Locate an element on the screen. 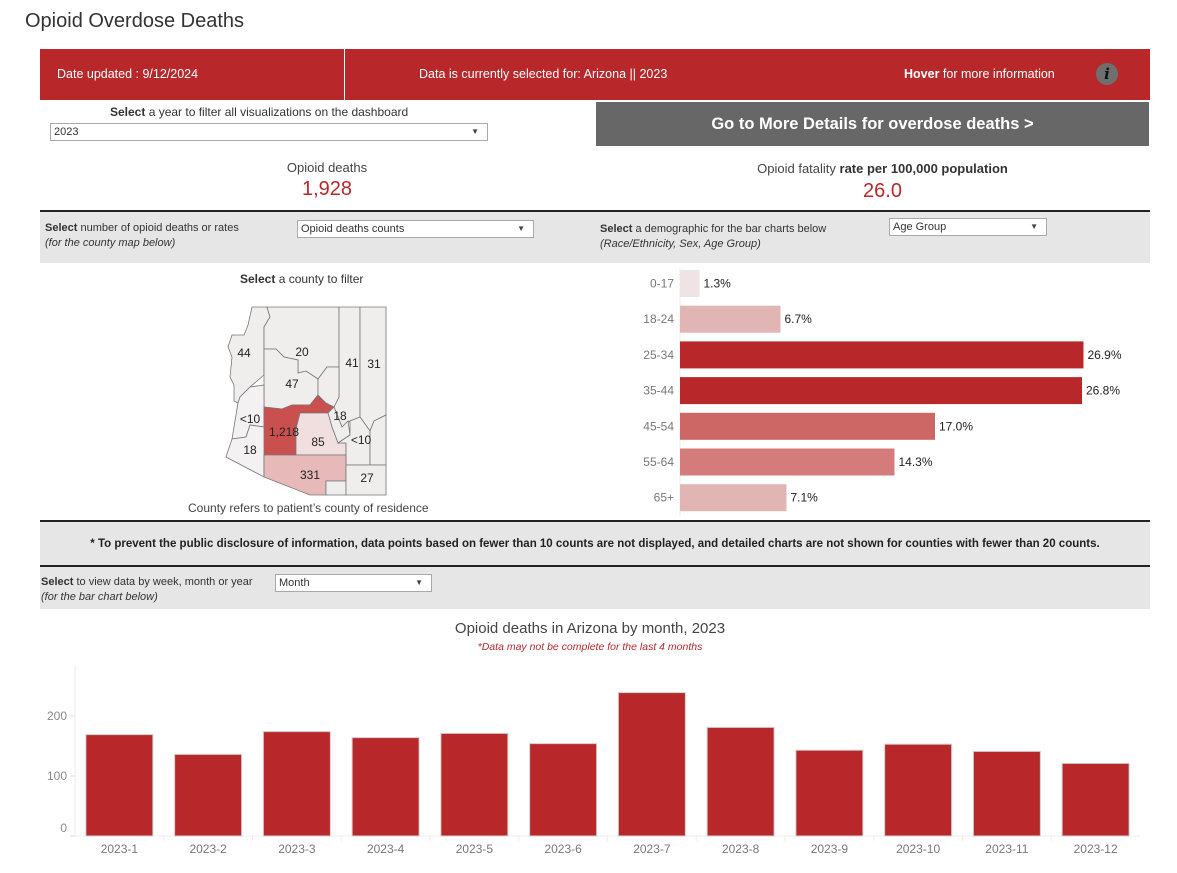  county-filter-label-rest: a county to filter is located at coordinates (319, 279).